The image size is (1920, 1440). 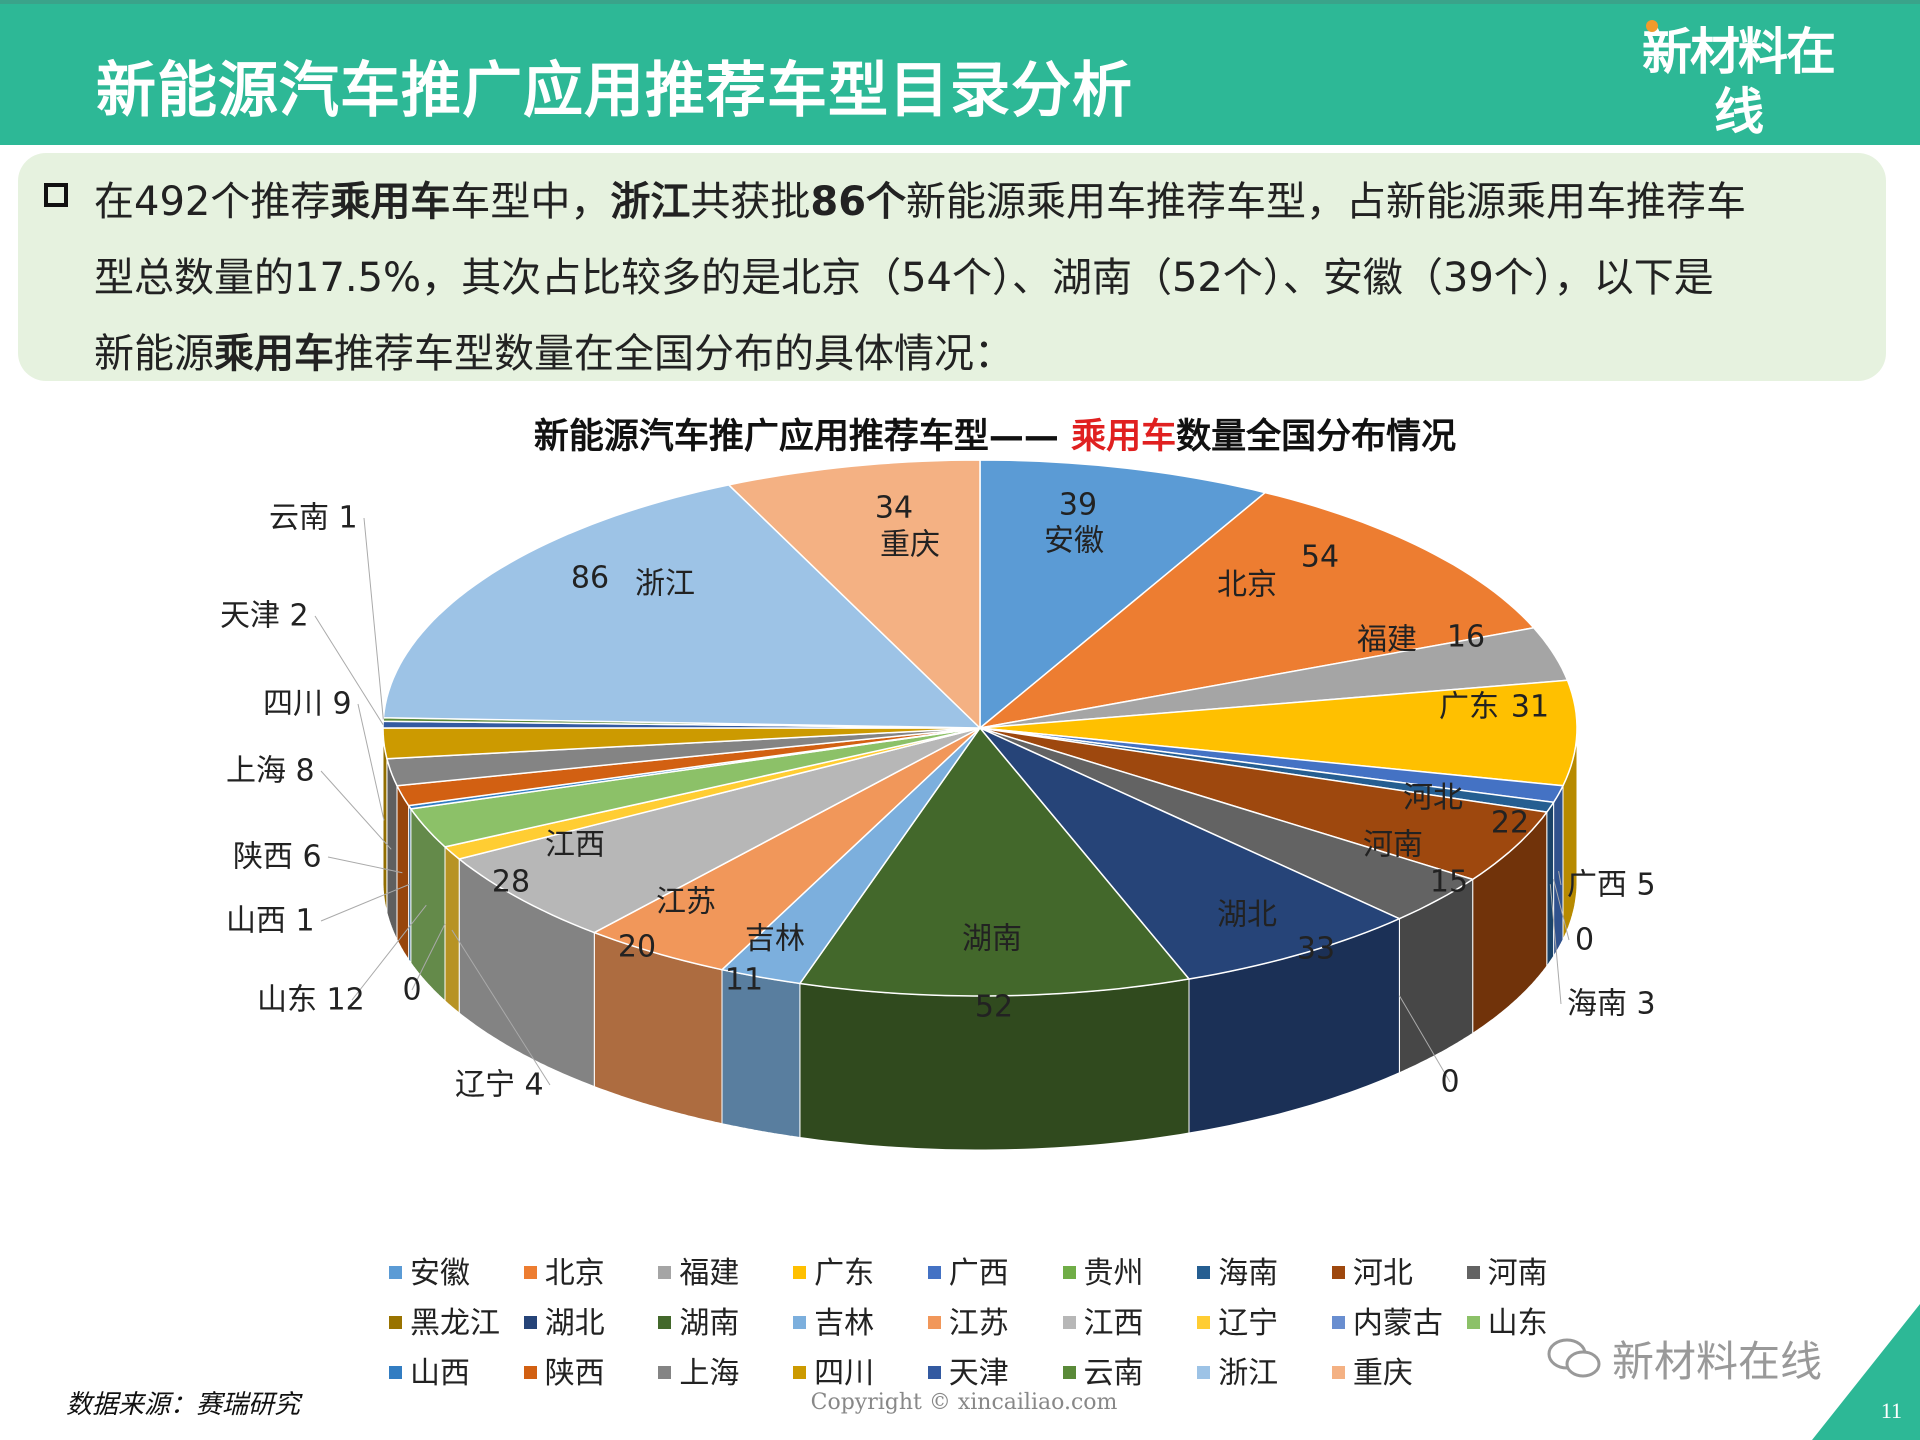 What do you see at coordinates (1326, 202) in the screenshot?
I see `text: 新能源乘用车推荐车型，占新能源乘用车推荐车` at bounding box center [1326, 202].